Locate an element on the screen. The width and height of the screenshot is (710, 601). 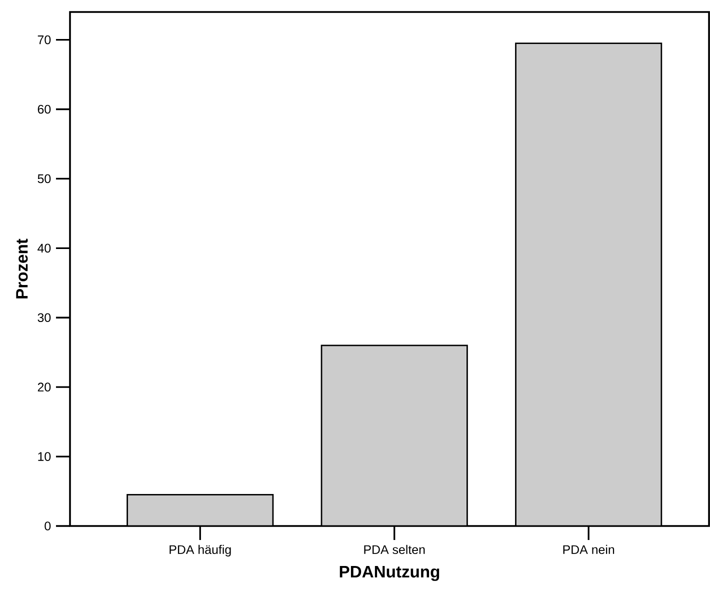
x-tick-label: PDA nein is located at coordinates (588, 549).